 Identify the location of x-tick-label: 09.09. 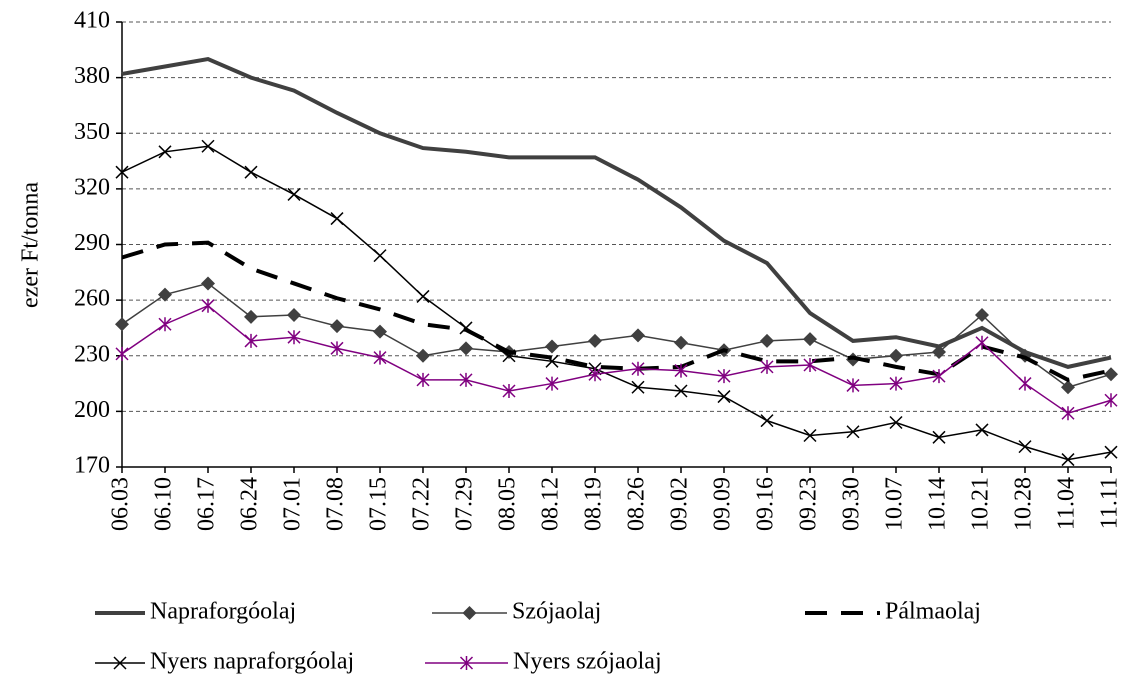
(723, 504).